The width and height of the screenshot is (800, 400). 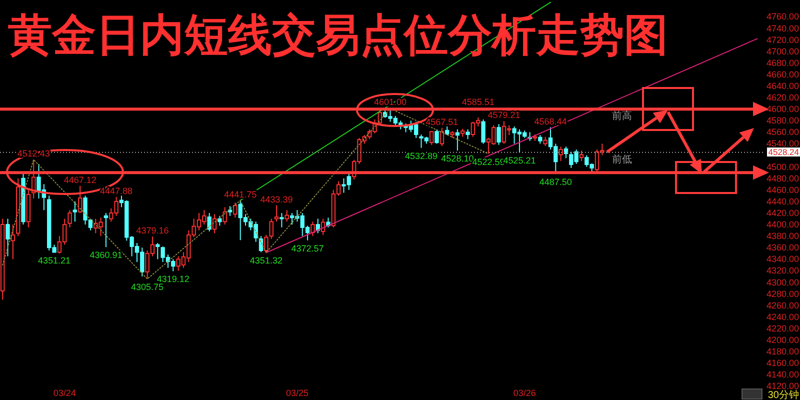 What do you see at coordinates (782, 121) in the screenshot?
I see `y-tick-label: 4580.00` at bounding box center [782, 121].